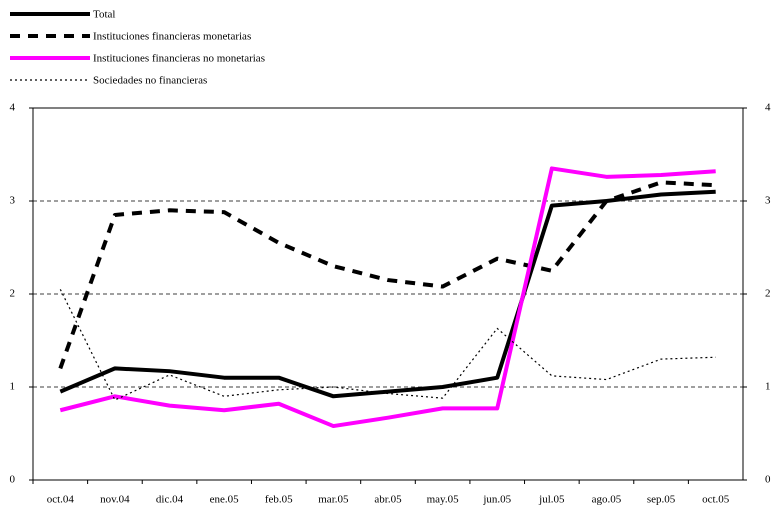 The image size is (781, 508). Describe the element at coordinates (768, 201) in the screenshot. I see `y2-tick-label: 3` at that location.